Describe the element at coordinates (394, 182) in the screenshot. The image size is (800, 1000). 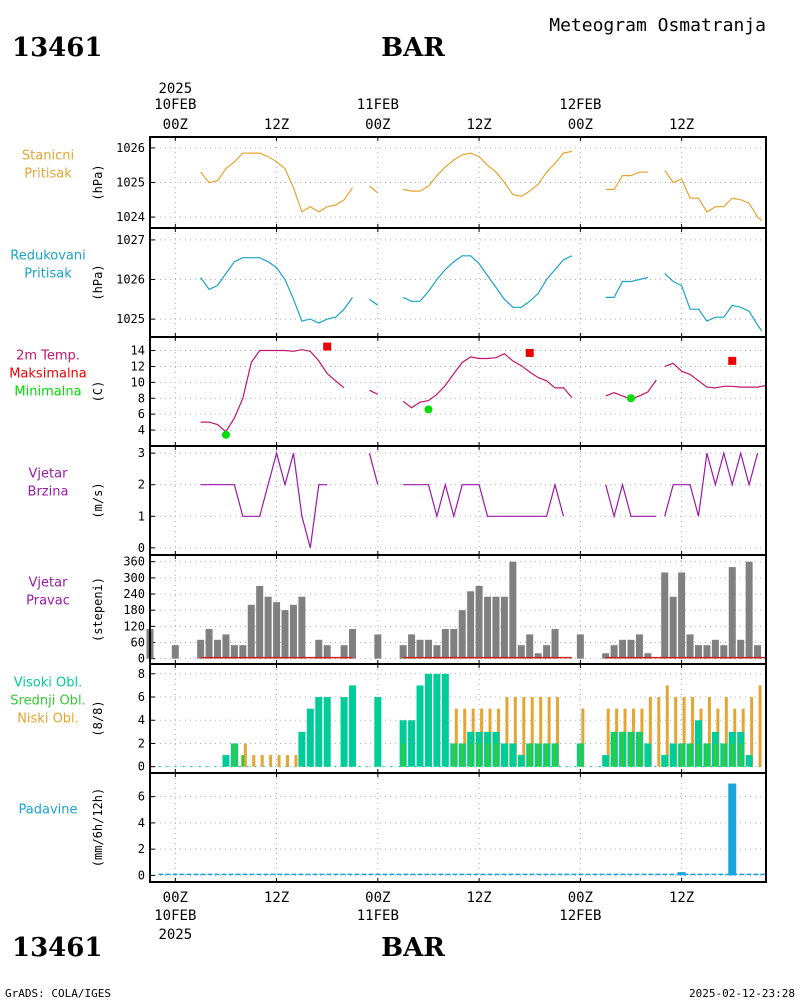
I see `panel-station_pressure: 1024 1025 1026 Stanicni Pritisak (hPa)` at that location.